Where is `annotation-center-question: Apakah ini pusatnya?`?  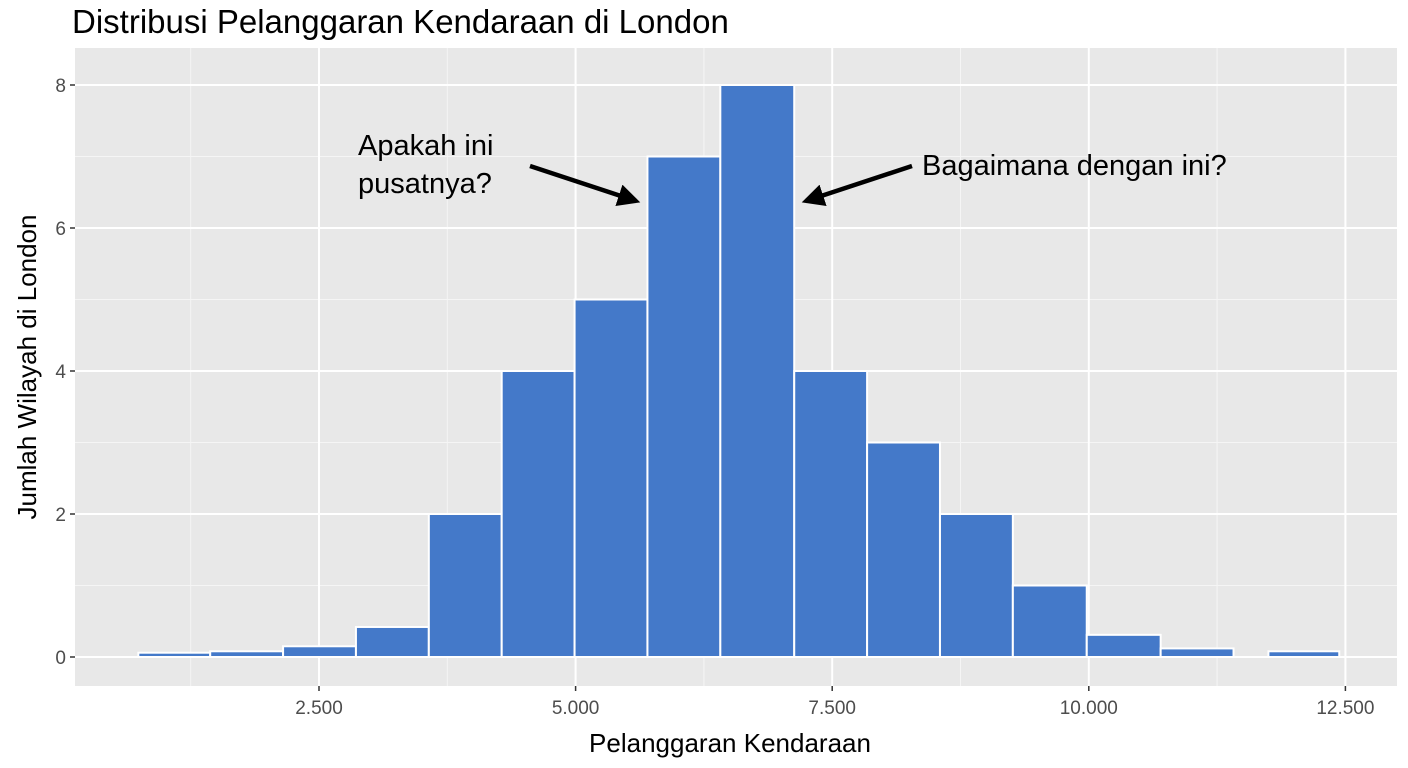
annotation-center-question: Apakah ini pusatnya? is located at coordinates (430, 165).